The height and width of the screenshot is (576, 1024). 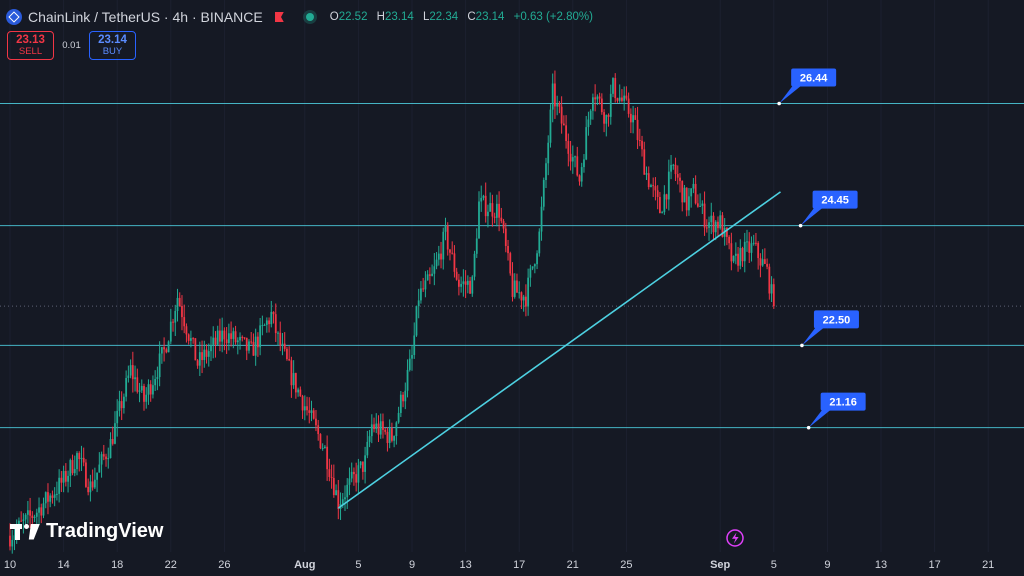 I want to click on level-label-text: 22.50, so click(x=837, y=320).